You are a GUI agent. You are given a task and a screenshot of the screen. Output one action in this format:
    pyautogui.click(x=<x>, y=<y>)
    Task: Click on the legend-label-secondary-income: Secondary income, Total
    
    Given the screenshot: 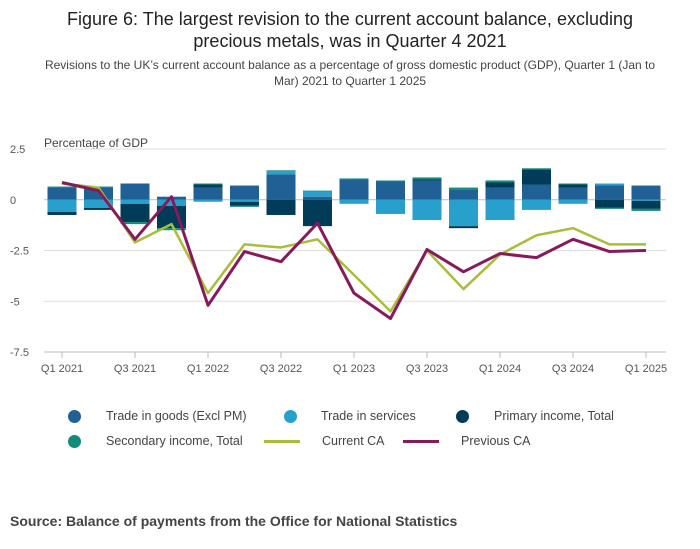 What is the action you would take?
    pyautogui.click(x=174, y=441)
    